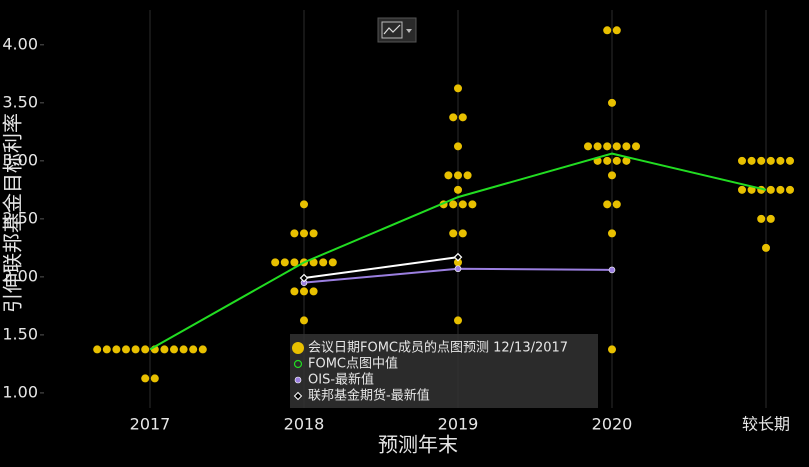 The image size is (809, 467). I want to click on legend-label: 联邦基金期货-最新值, so click(369, 396).